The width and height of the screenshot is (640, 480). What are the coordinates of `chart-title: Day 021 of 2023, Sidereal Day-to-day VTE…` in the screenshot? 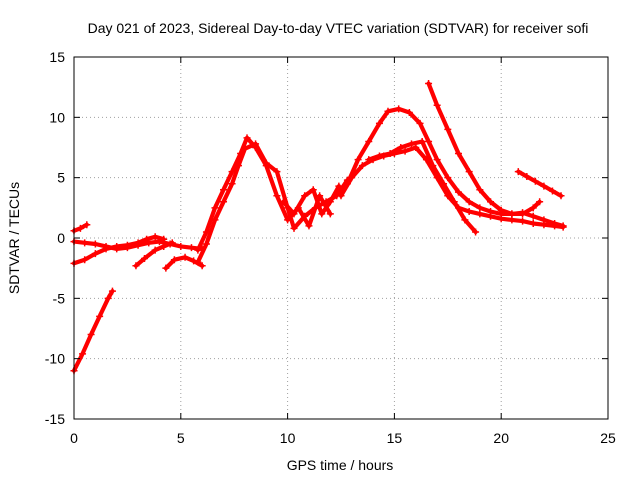 It's located at (338, 28).